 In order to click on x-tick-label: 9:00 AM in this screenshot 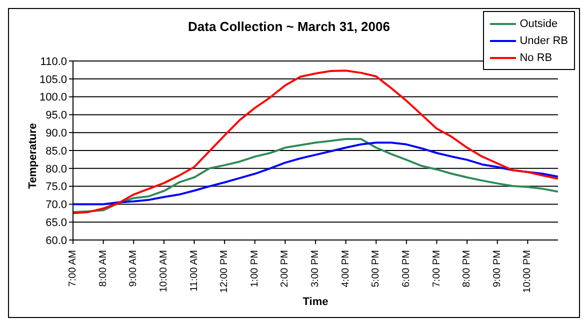, I will do `click(134, 268)`.